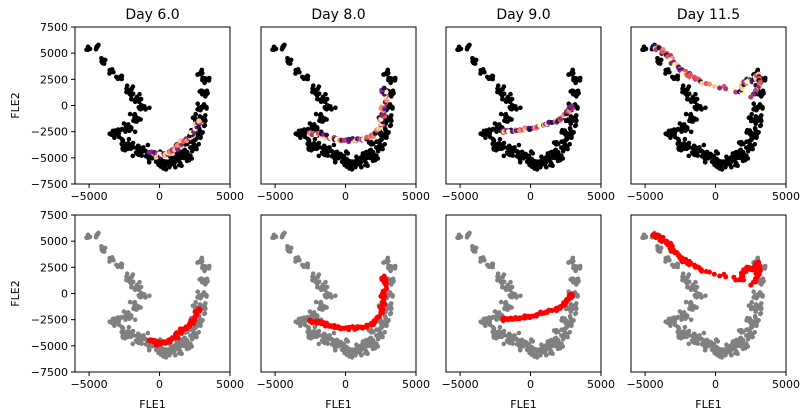 Image resolution: width=803 pixels, height=417 pixels. What do you see at coordinates (528, 312) in the screenshot?
I see `panel-r2-c3: −5000 0 5000 FLE1` at bounding box center [528, 312].